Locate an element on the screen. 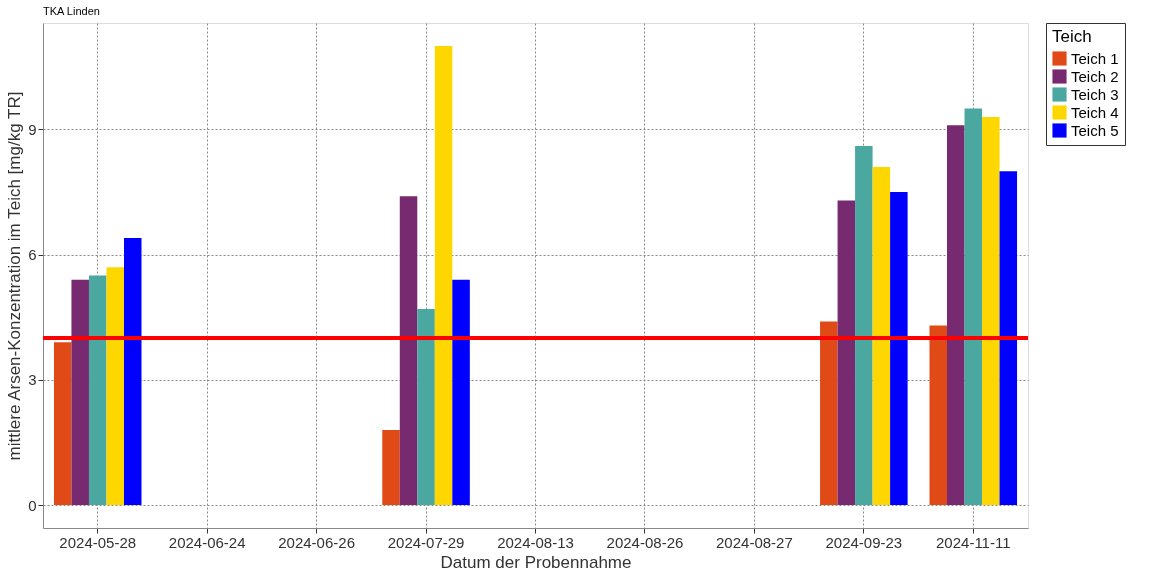 The height and width of the screenshot is (587, 1153). legend-label: Teich 5 is located at coordinates (1095, 130).